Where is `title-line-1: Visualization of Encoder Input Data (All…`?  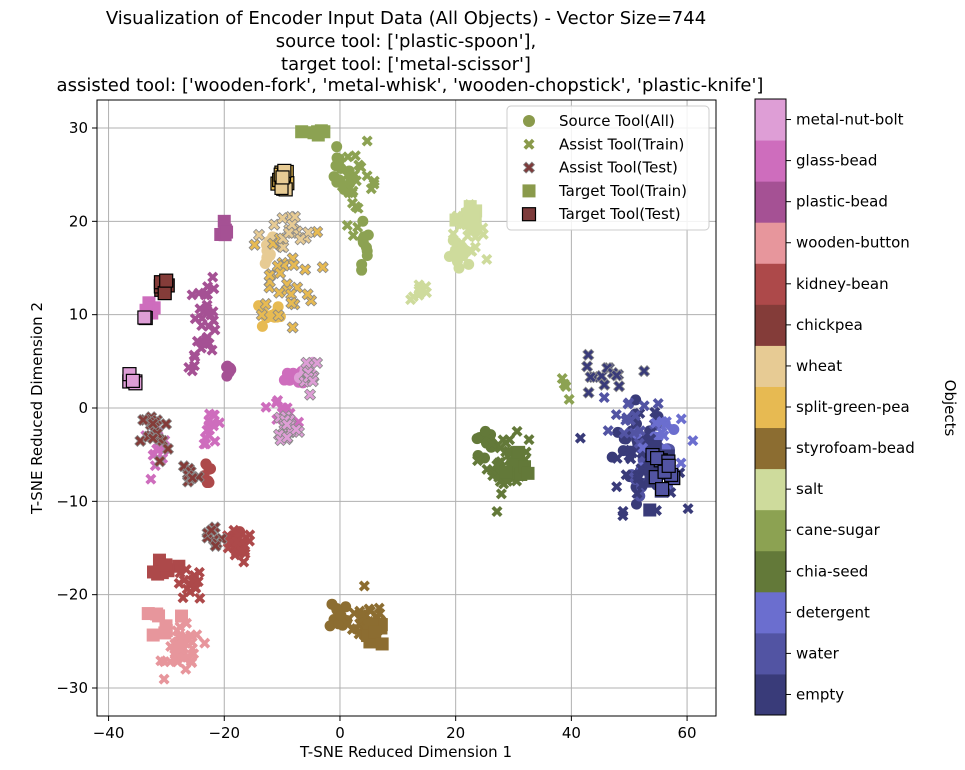 title-line-1: Visualization of Encoder Input Data (All… is located at coordinates (406, 18).